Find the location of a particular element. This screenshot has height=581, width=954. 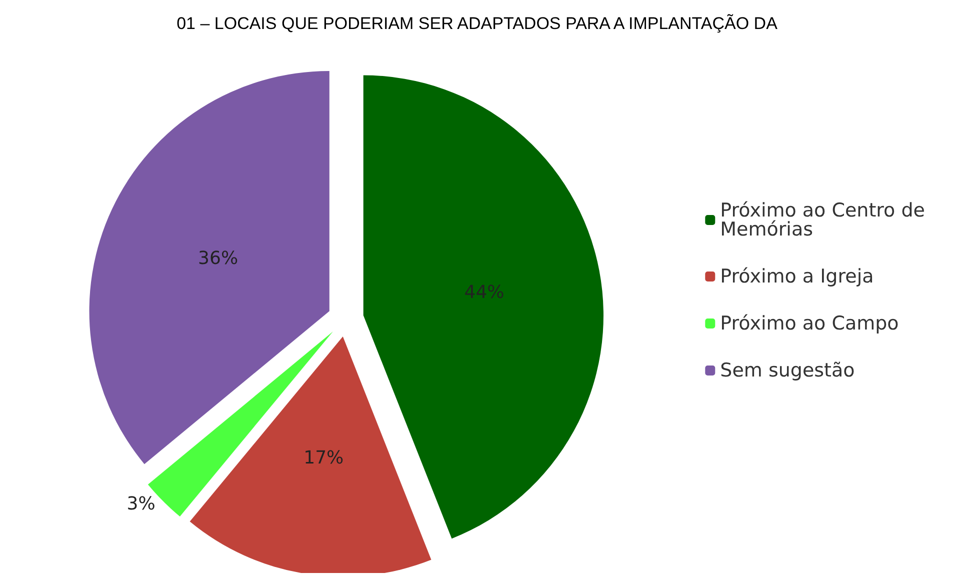

legend-label: Próximo ao Campo is located at coordinates (809, 323).